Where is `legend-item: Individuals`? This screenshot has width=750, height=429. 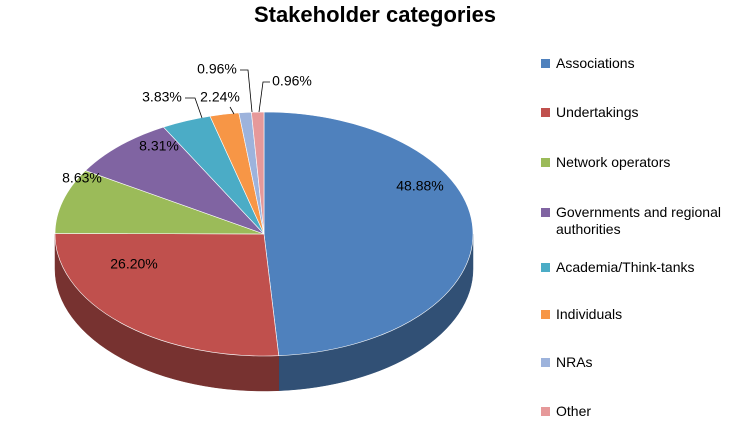 legend-item: Individuals is located at coordinates (581, 314).